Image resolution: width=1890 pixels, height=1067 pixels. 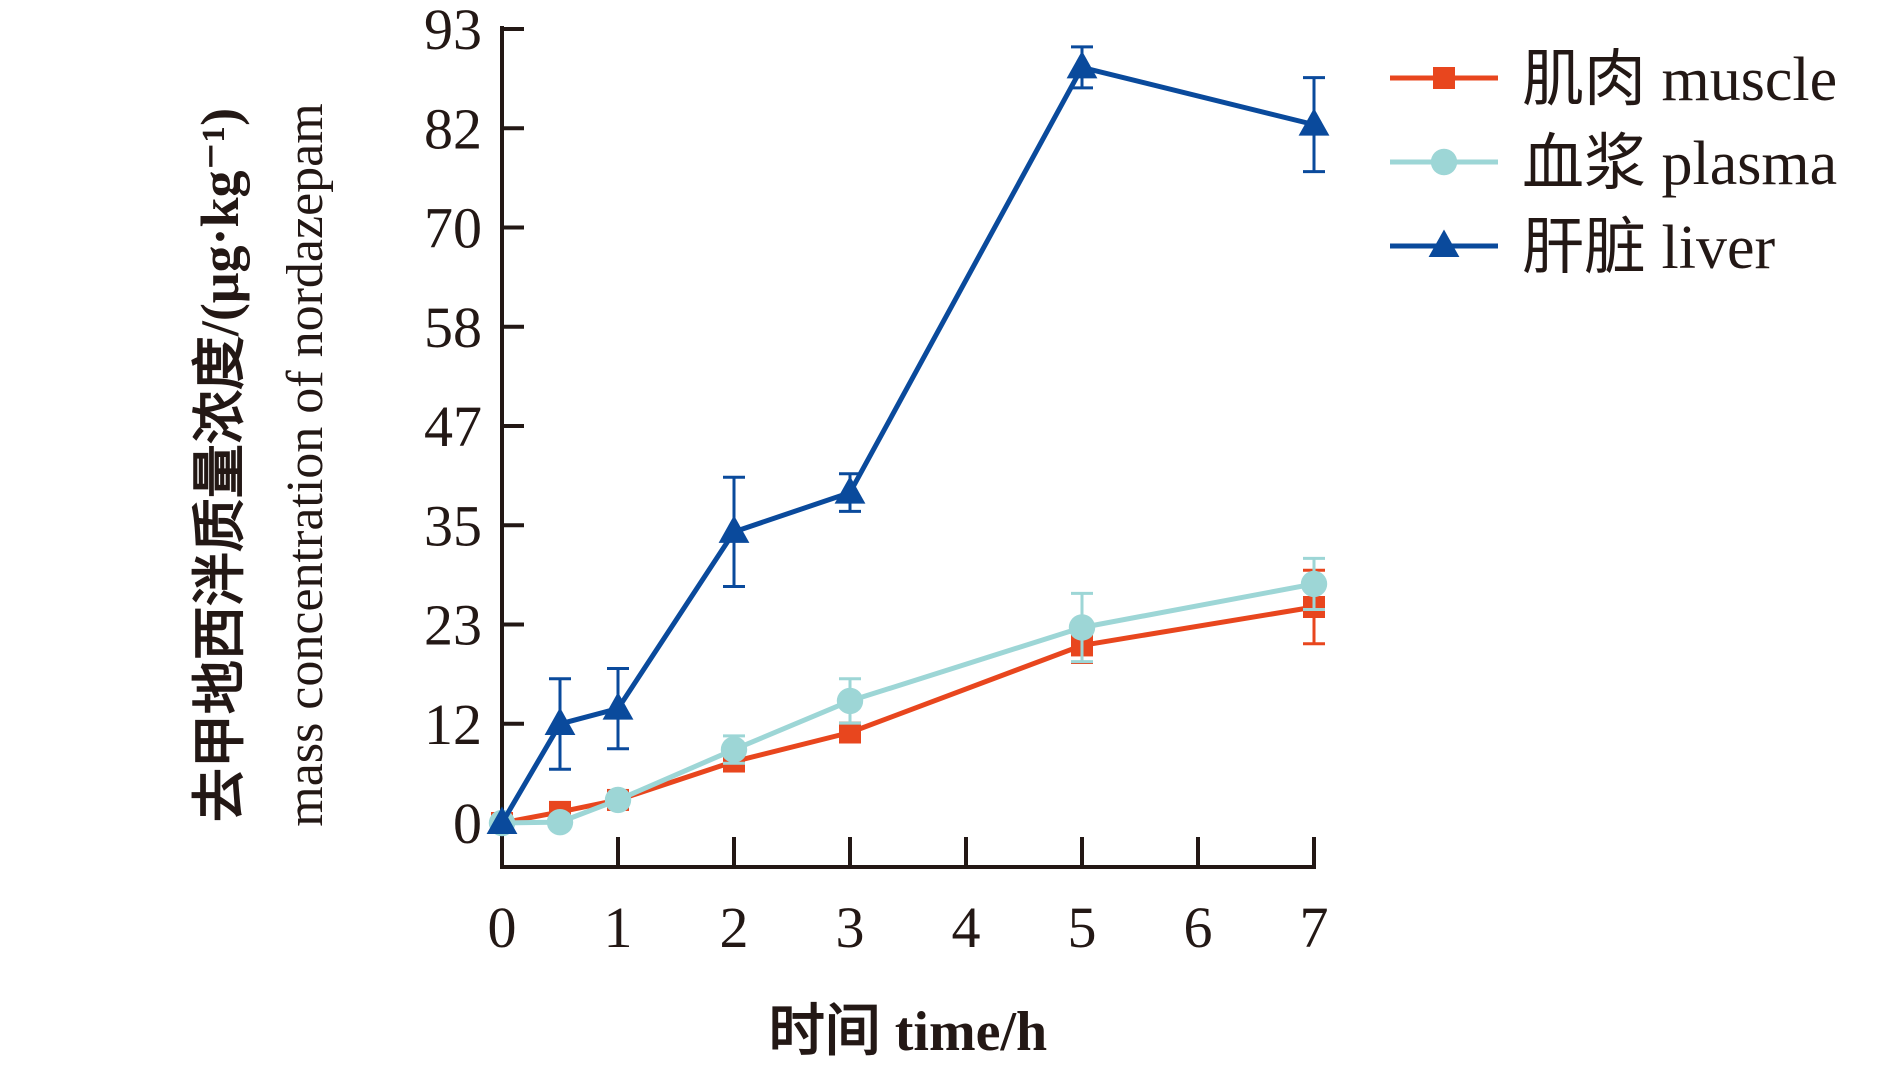 What do you see at coordinates (502, 927) in the screenshot?
I see `x-tick-label: 0` at bounding box center [502, 927].